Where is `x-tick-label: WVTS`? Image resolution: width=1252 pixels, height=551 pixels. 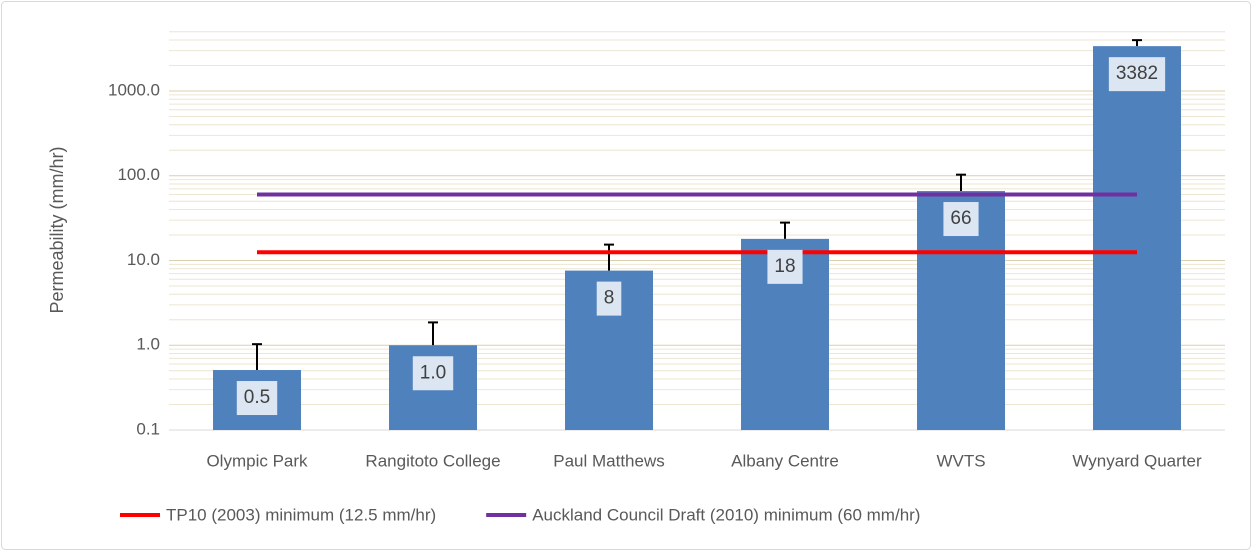 x-tick-label: WVTS is located at coordinates (960, 460).